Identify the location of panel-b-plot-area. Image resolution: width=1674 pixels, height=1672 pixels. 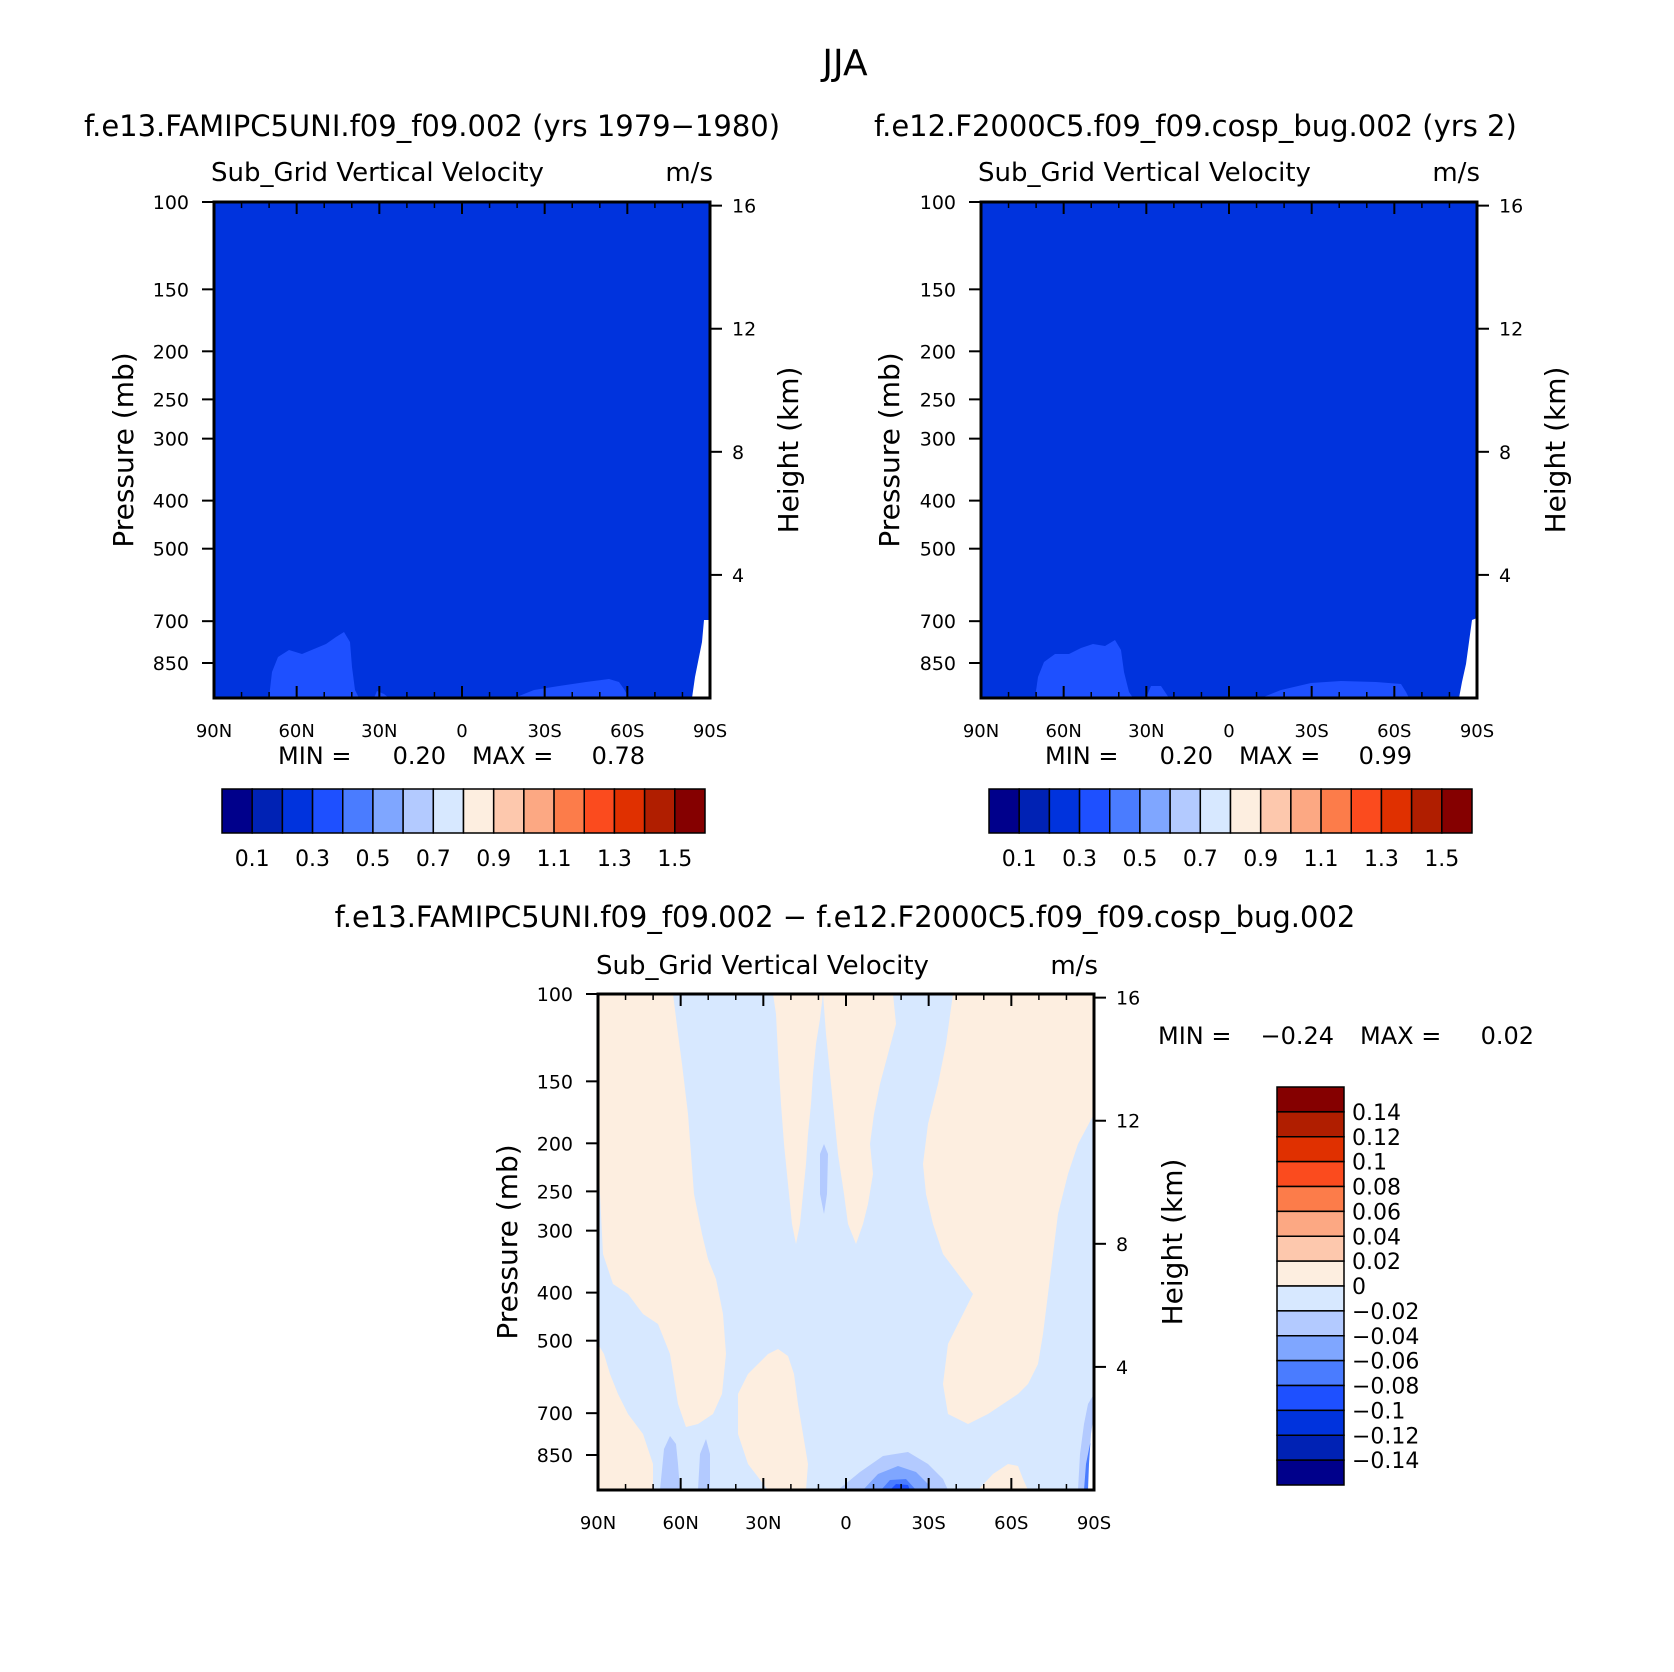
(1229, 450).